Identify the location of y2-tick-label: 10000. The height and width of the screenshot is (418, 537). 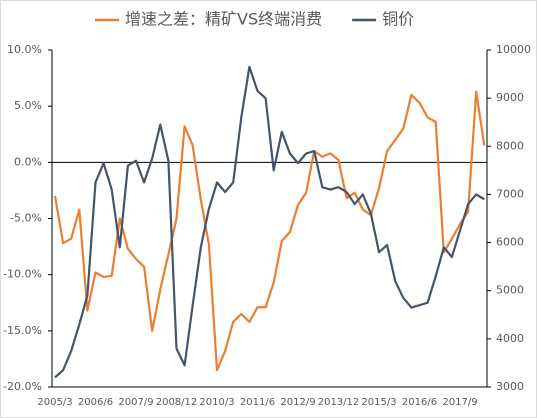
(513, 49).